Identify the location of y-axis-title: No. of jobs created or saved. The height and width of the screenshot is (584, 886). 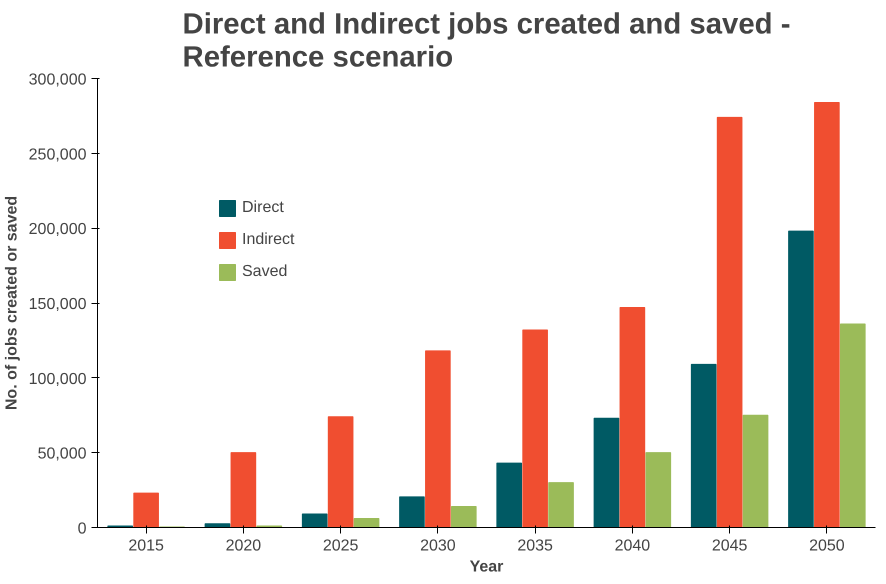
(12, 303).